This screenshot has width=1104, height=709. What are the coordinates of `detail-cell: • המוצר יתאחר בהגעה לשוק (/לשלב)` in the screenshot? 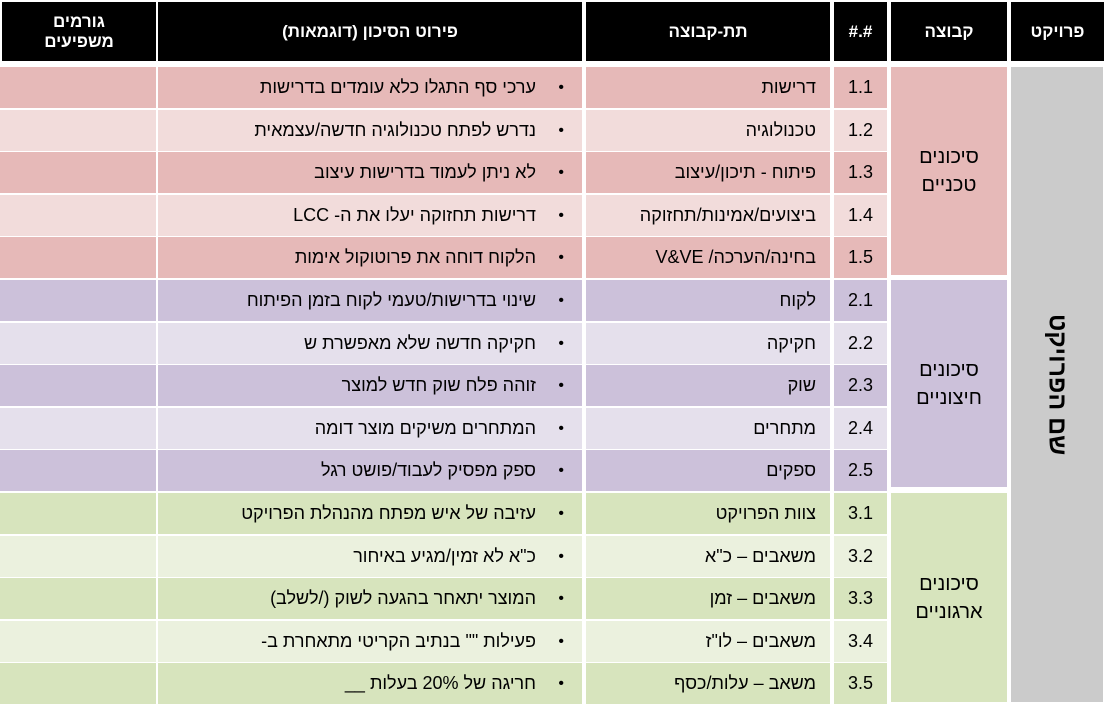 It's located at (370, 598).